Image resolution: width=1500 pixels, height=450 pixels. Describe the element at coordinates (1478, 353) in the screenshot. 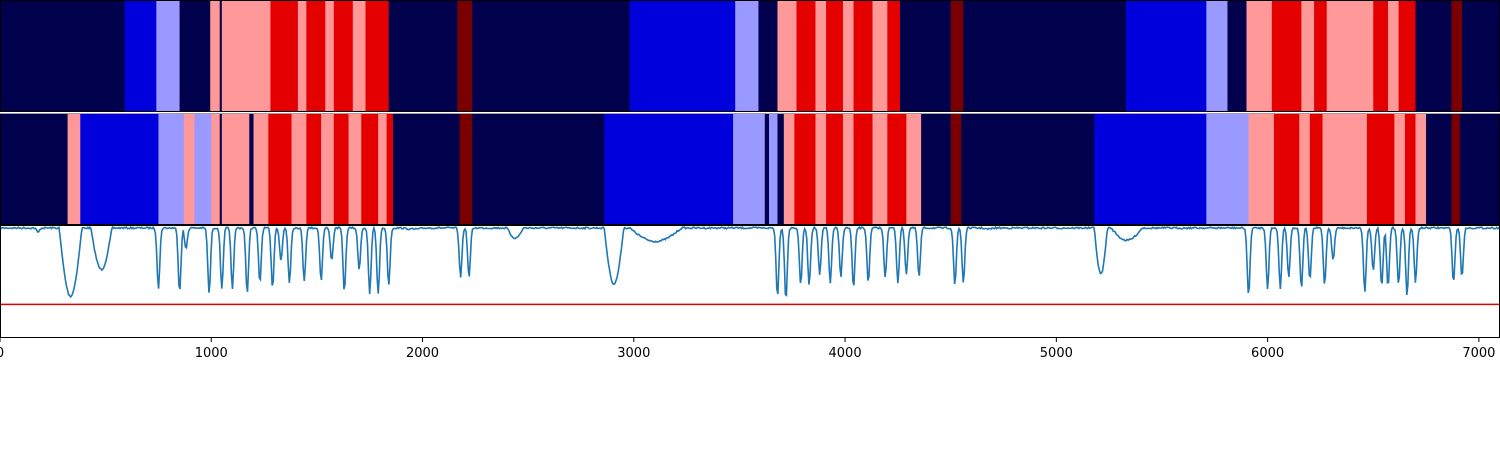

I see `x-tick-label-7000: 7000` at that location.